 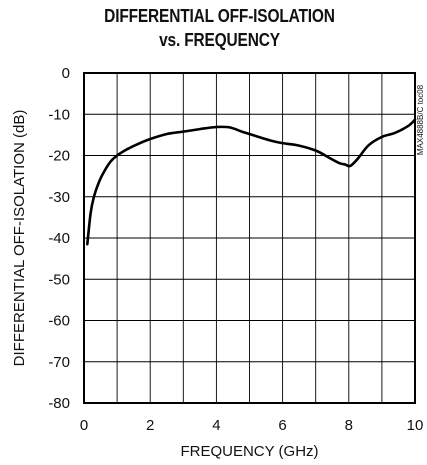 I want to click on x-tick-label: 8, so click(x=349, y=425).